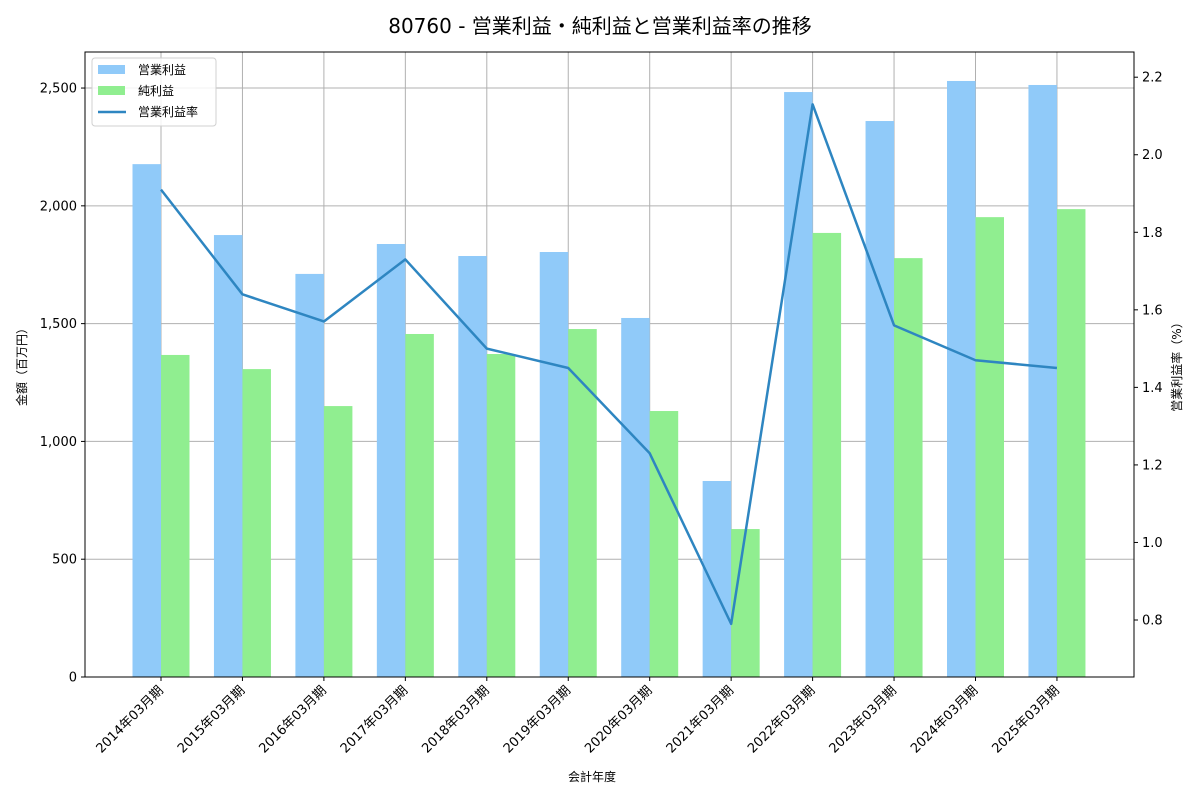  What do you see at coordinates (64, 560) in the screenshot?
I see `y-tick-label: 500` at bounding box center [64, 560].